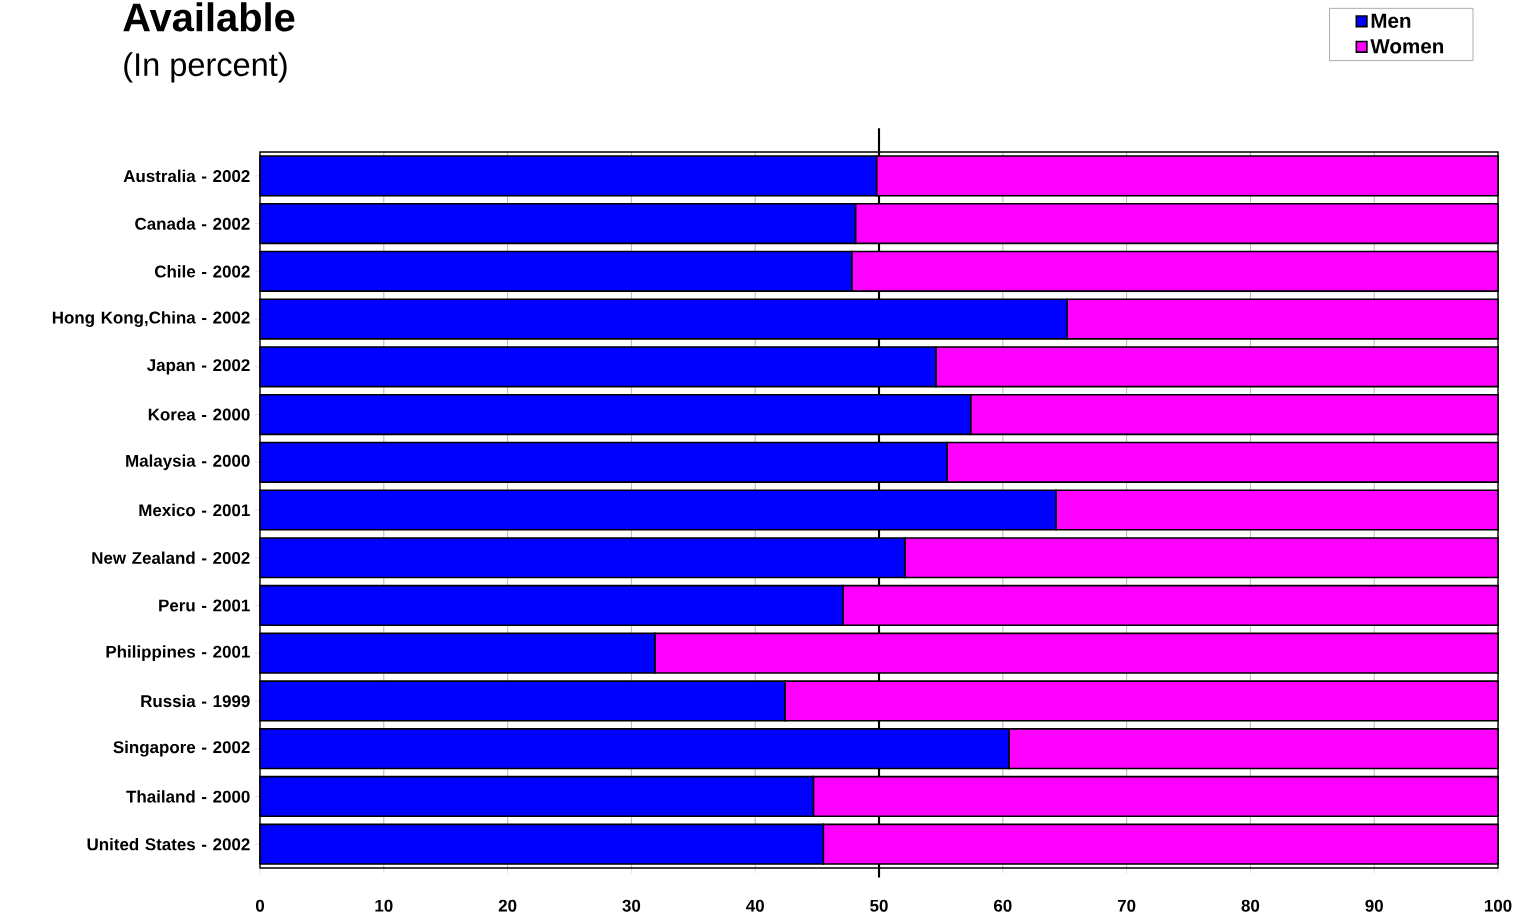 The height and width of the screenshot is (922, 1527). I want to click on chart-subtitle: (In percent), so click(205, 67).